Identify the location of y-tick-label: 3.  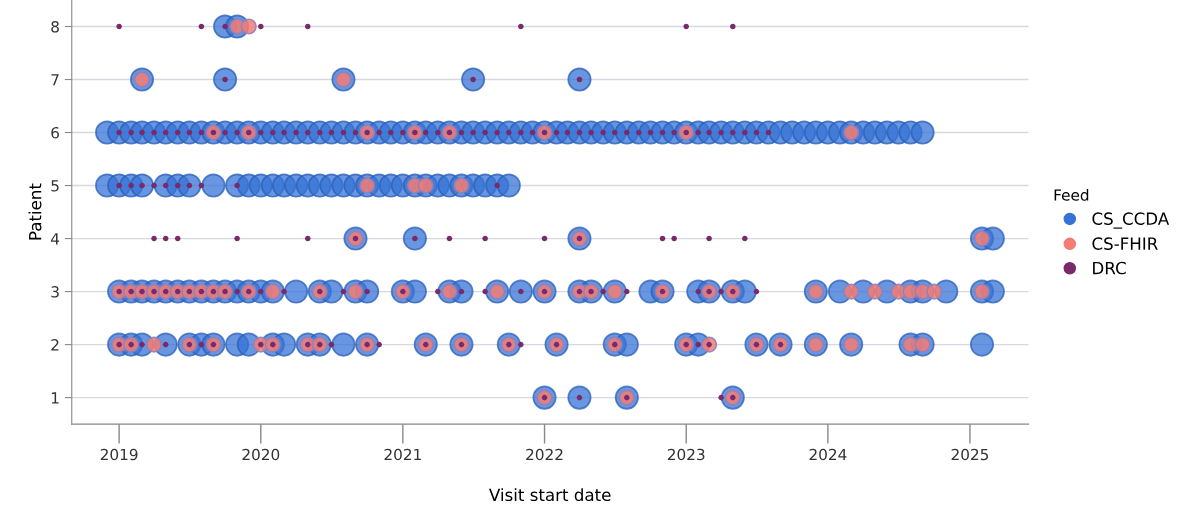
(55, 292).